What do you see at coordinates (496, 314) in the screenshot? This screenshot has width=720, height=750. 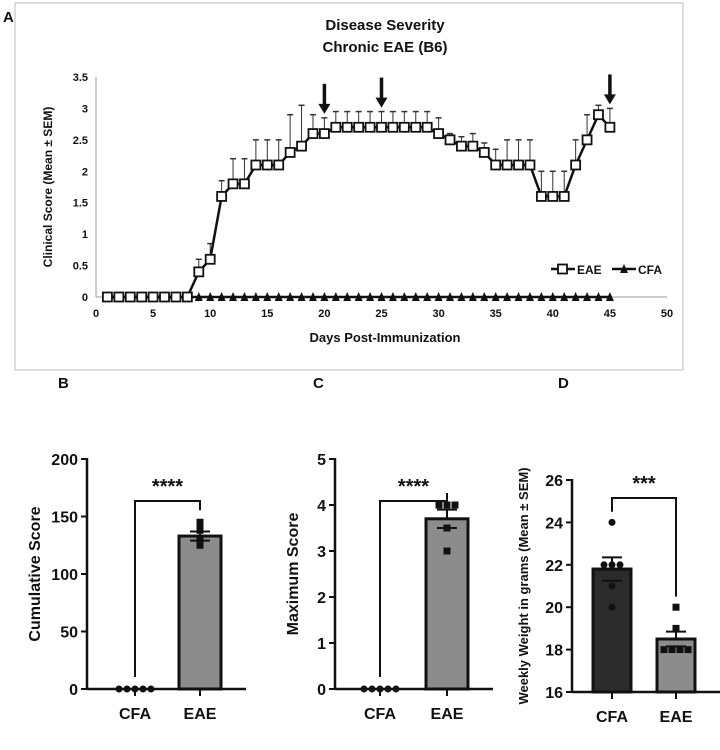 I see `x-tick-label: 35` at bounding box center [496, 314].